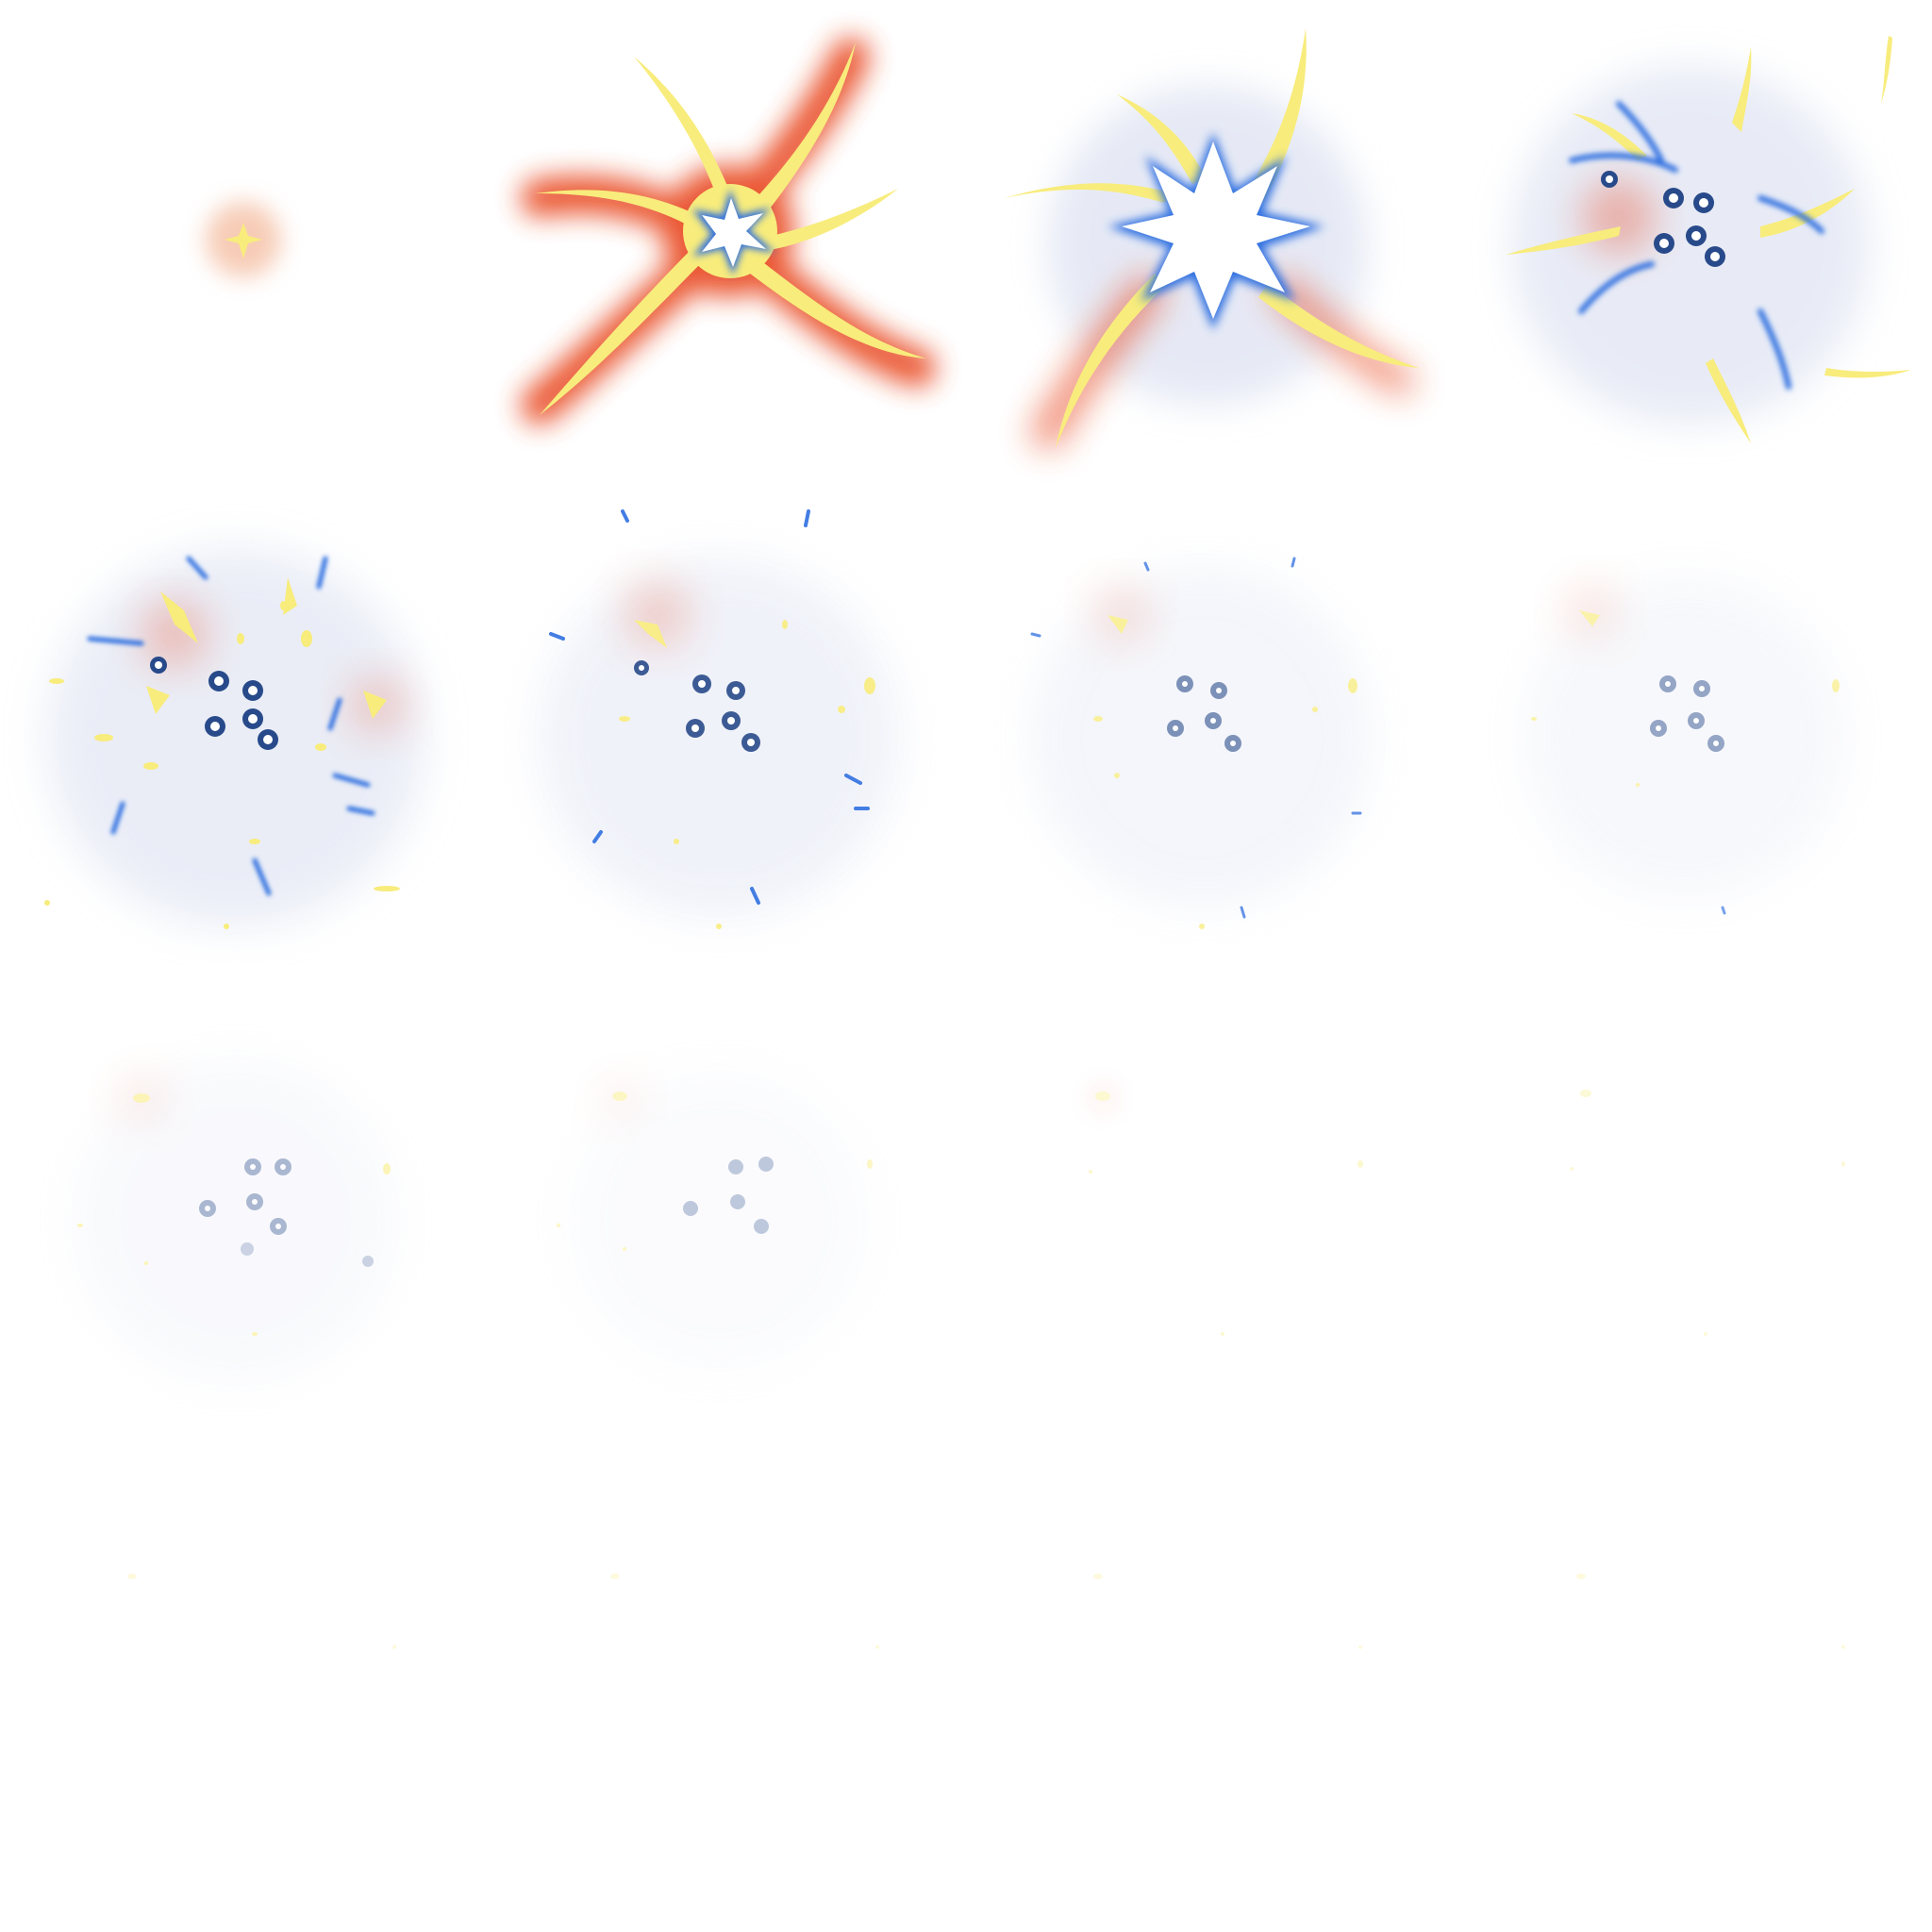  What do you see at coordinates (1687, 714) in the screenshot?
I see `fade-3-orbs` at bounding box center [1687, 714].